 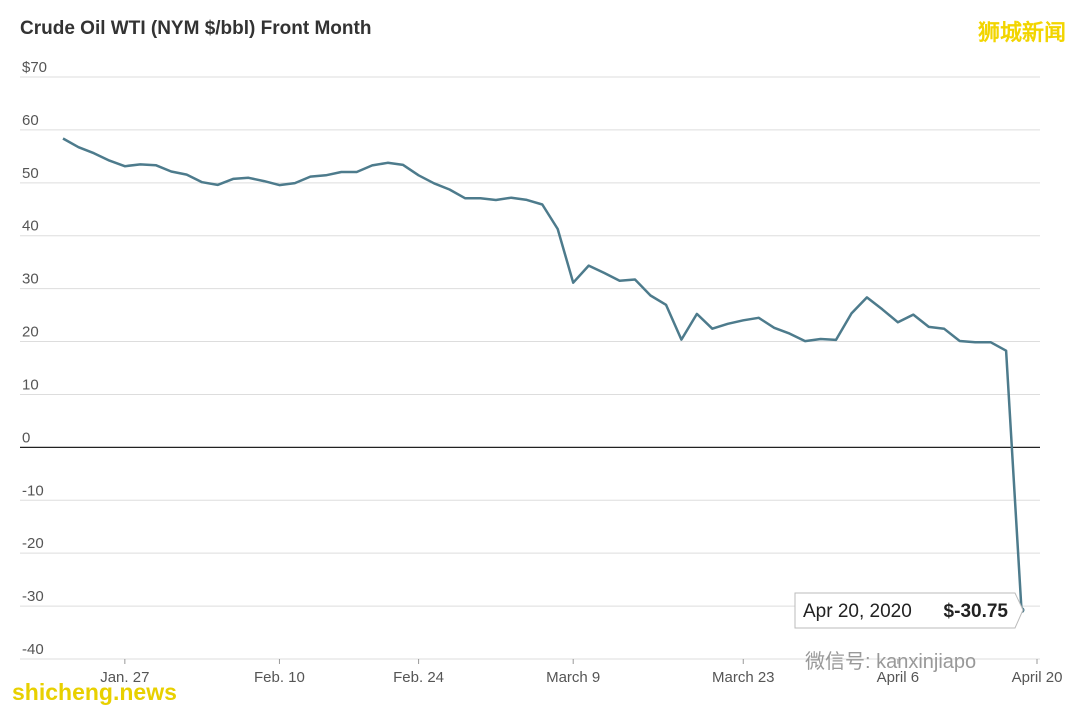 What do you see at coordinates (30, 120) in the screenshot?
I see `y-tick-label: 60` at bounding box center [30, 120].